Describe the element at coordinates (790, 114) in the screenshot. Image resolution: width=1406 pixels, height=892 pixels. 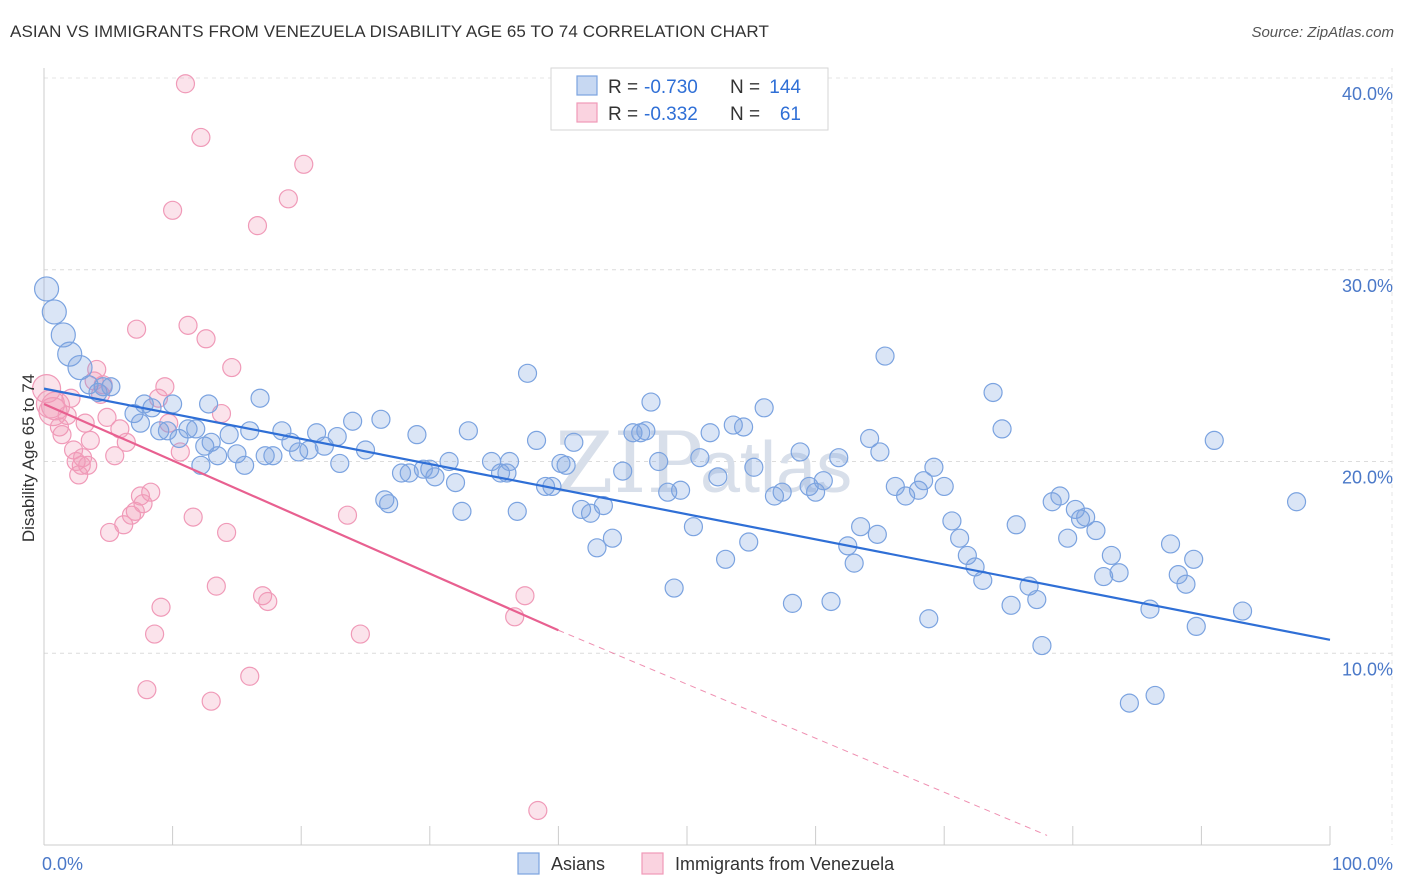
I see `legend-n-value-venezuela: 61` at that location.